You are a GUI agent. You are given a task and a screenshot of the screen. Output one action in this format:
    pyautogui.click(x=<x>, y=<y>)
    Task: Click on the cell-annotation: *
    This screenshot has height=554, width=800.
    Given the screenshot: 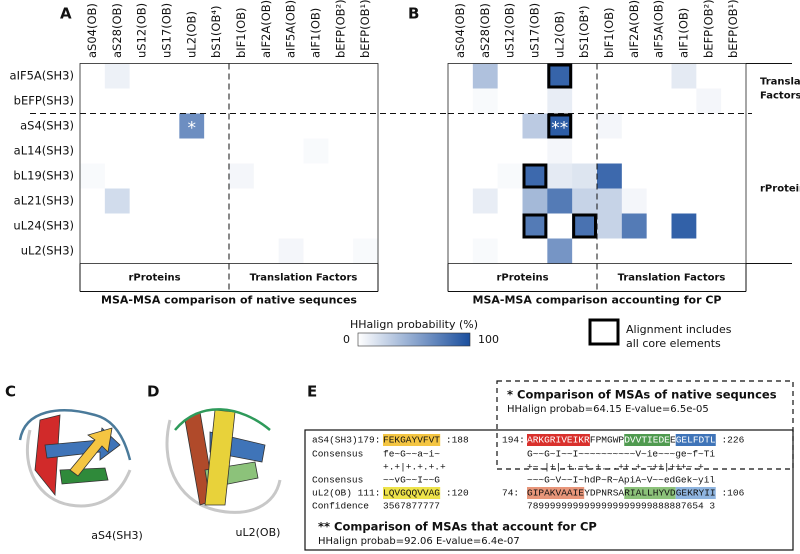 What is the action you would take?
    pyautogui.click(x=192, y=129)
    